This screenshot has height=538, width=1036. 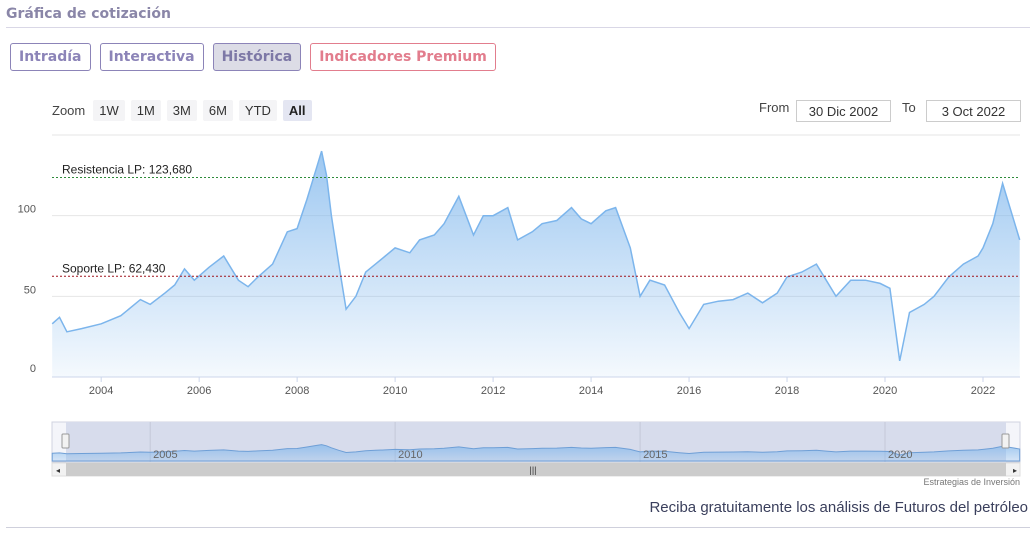 I want to click on y-tick-label: 100, so click(x=27, y=210).